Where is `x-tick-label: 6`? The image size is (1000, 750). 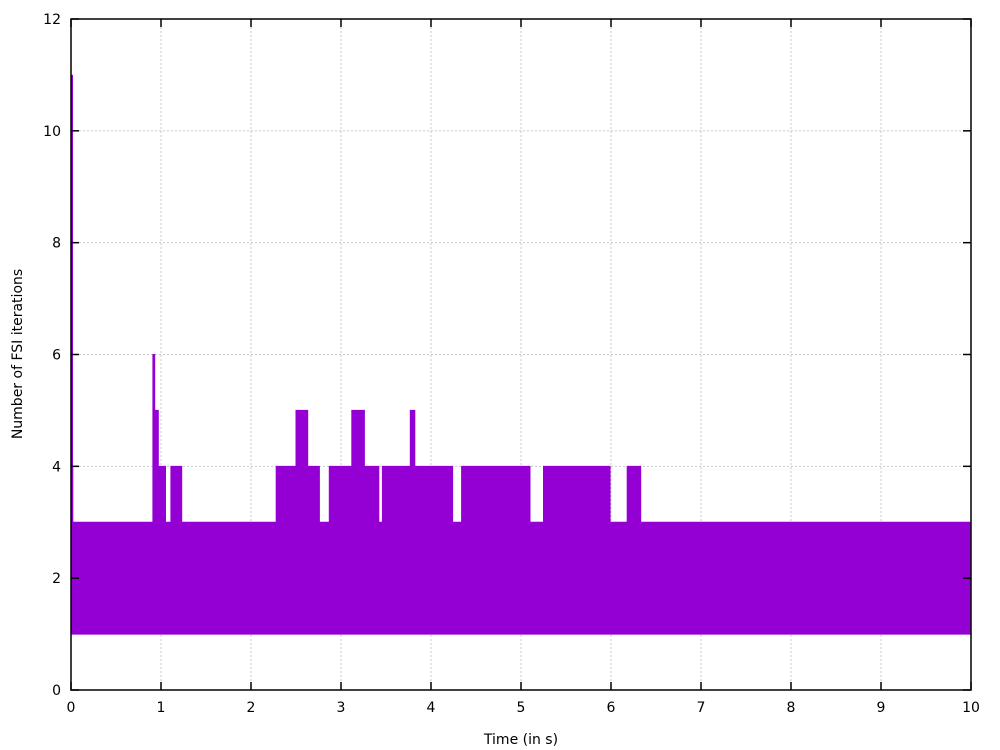 x-tick-label: 6 is located at coordinates (611, 708).